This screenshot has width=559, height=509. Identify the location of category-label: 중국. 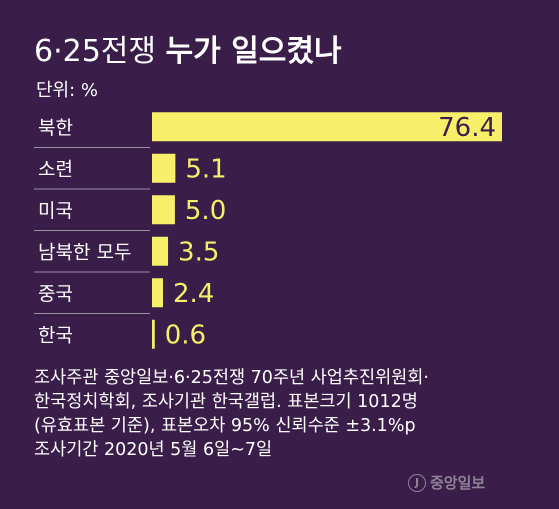
(55, 294).